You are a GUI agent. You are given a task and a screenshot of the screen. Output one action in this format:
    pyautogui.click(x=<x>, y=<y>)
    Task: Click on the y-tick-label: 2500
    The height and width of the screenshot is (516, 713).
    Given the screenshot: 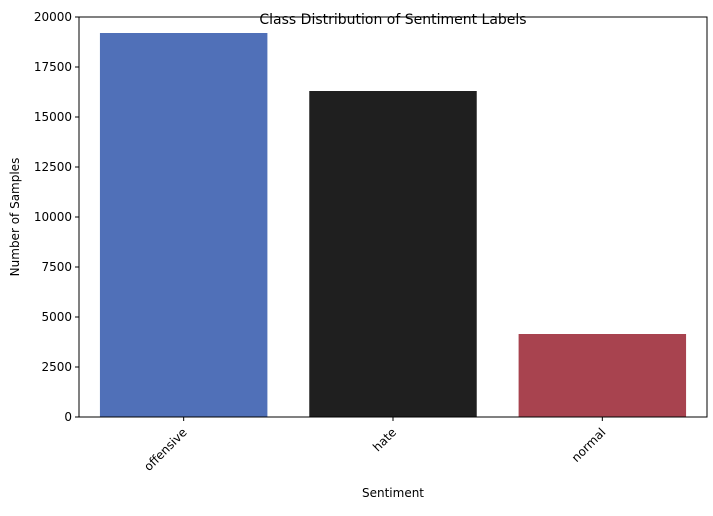 What is the action you would take?
    pyautogui.click(x=56, y=367)
    